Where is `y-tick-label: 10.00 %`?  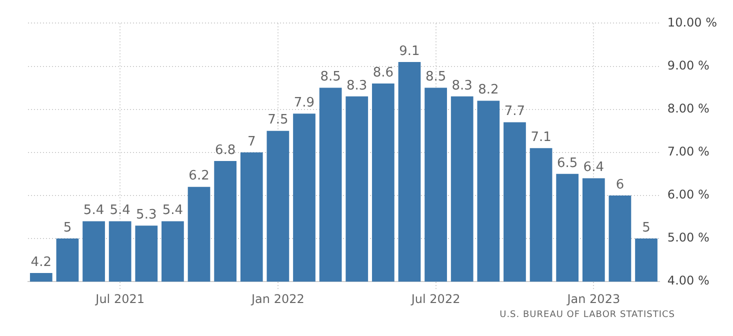
y-tick-label: 10.00 % is located at coordinates (692, 22).